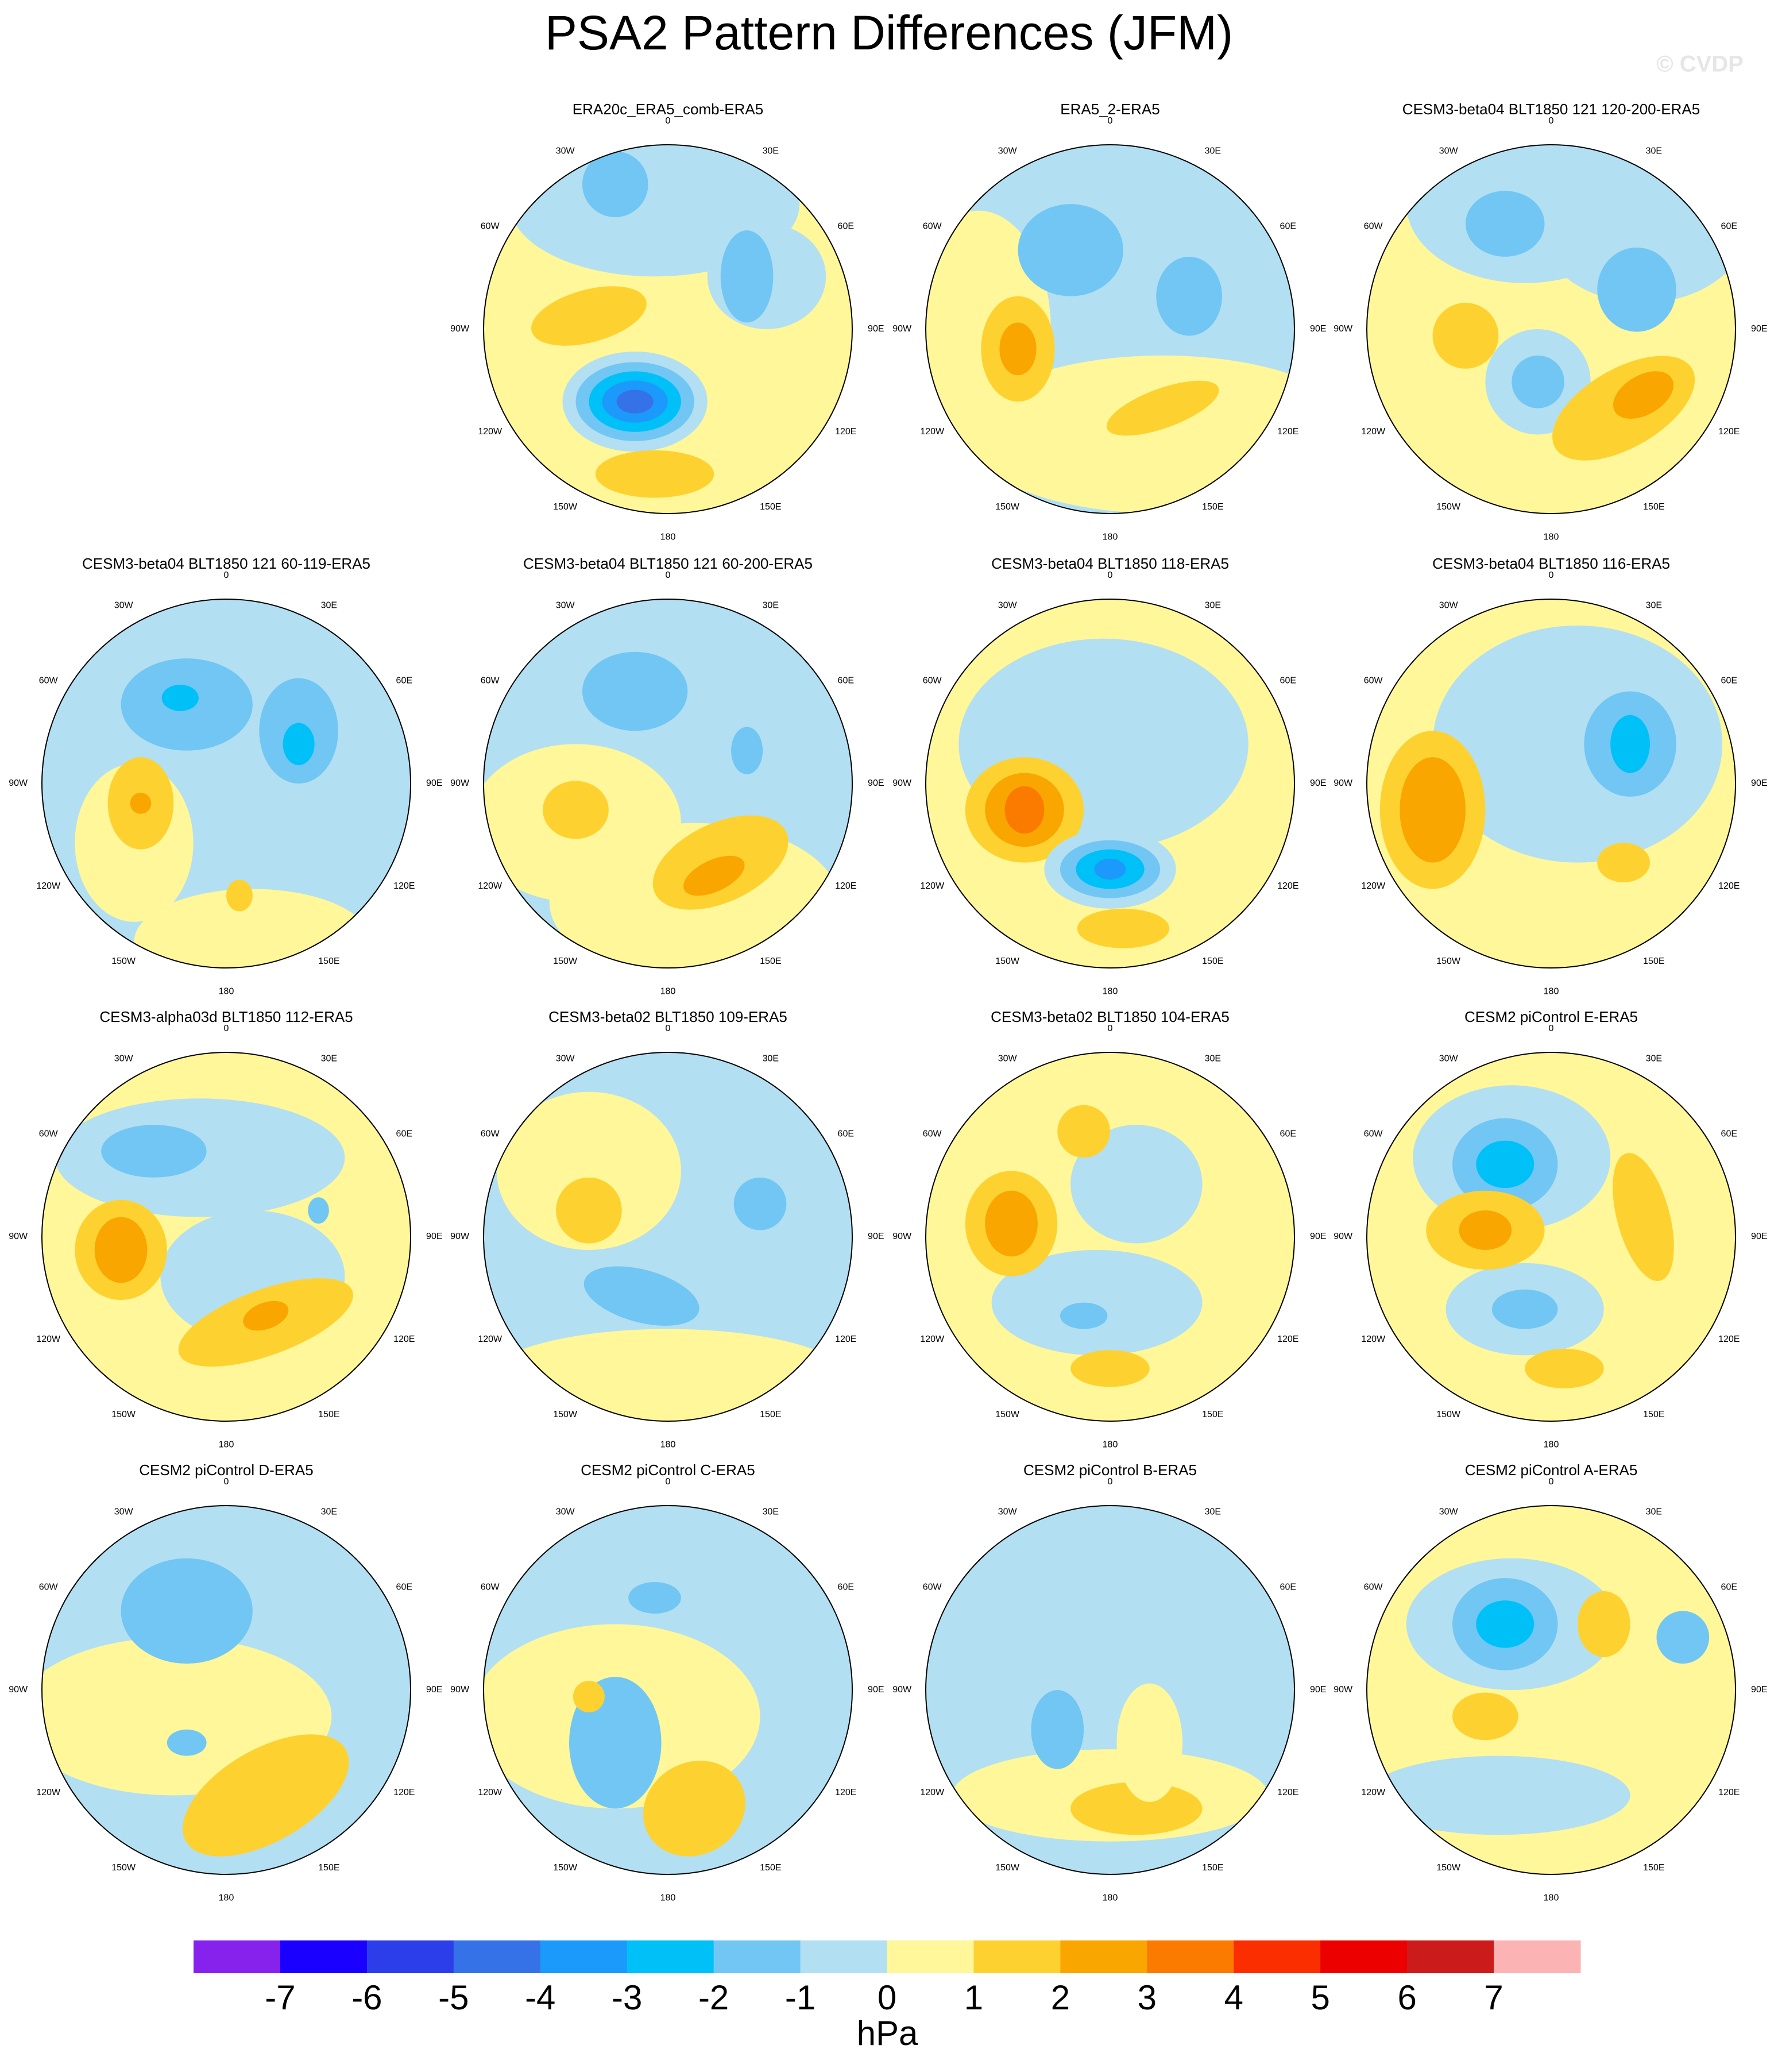 The image size is (1778, 2072). What do you see at coordinates (1109, 109) in the screenshot?
I see `panel-title: ERA5_2-ERA5` at bounding box center [1109, 109].